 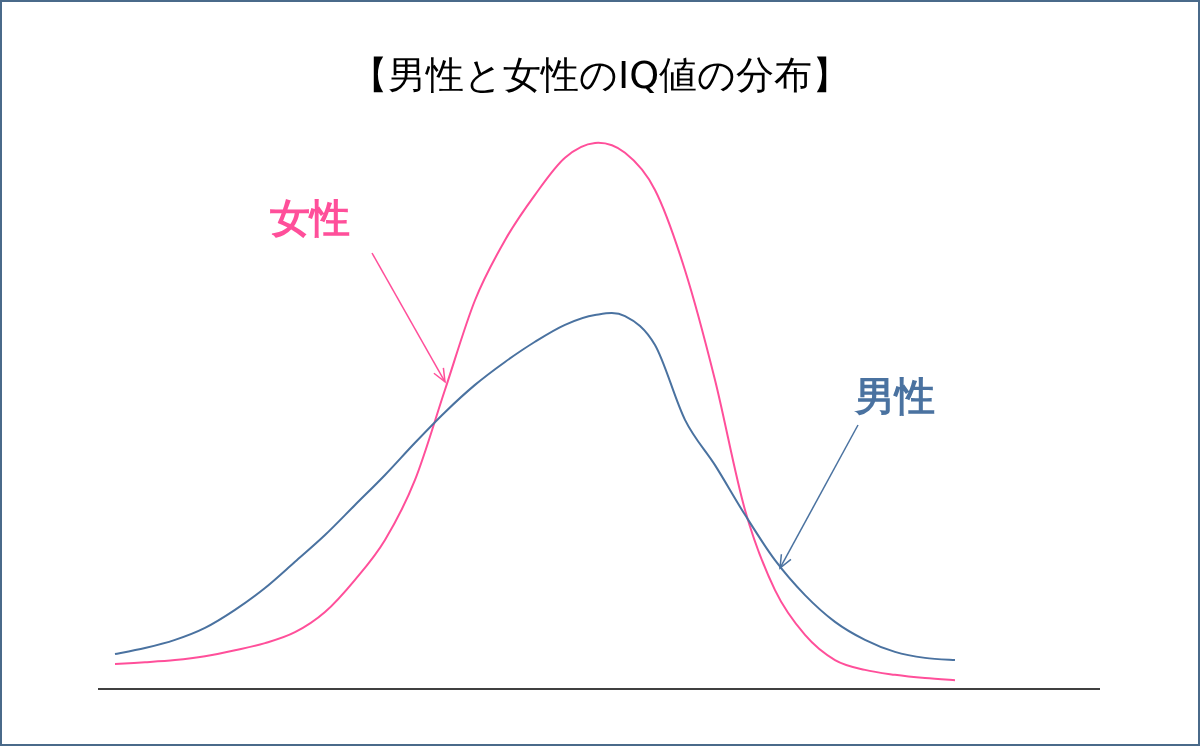 What do you see at coordinates (600, 75) in the screenshot?
I see `chart-title: 【男性と女性のIQ値の分布】` at bounding box center [600, 75].